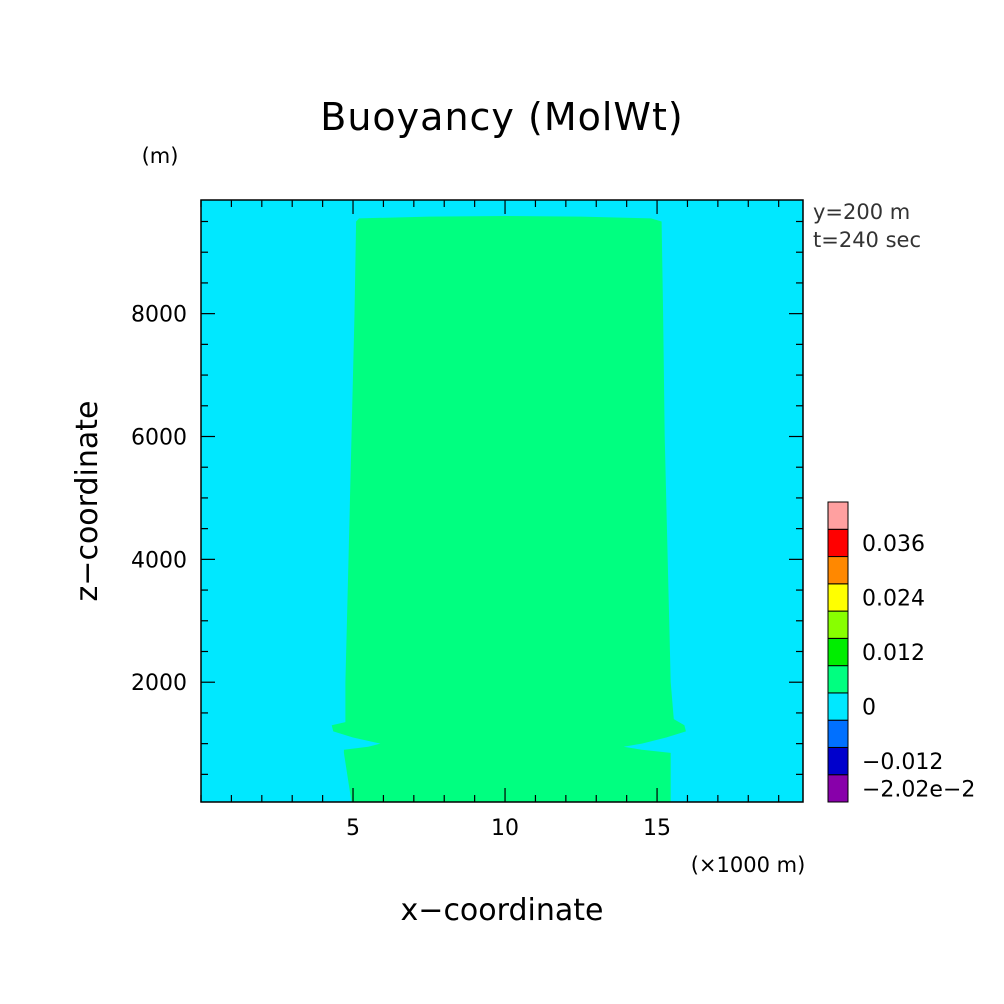 The image size is (1004, 1004). Describe the element at coordinates (159, 560) in the screenshot. I see `y-tick-label: 4000` at that location.